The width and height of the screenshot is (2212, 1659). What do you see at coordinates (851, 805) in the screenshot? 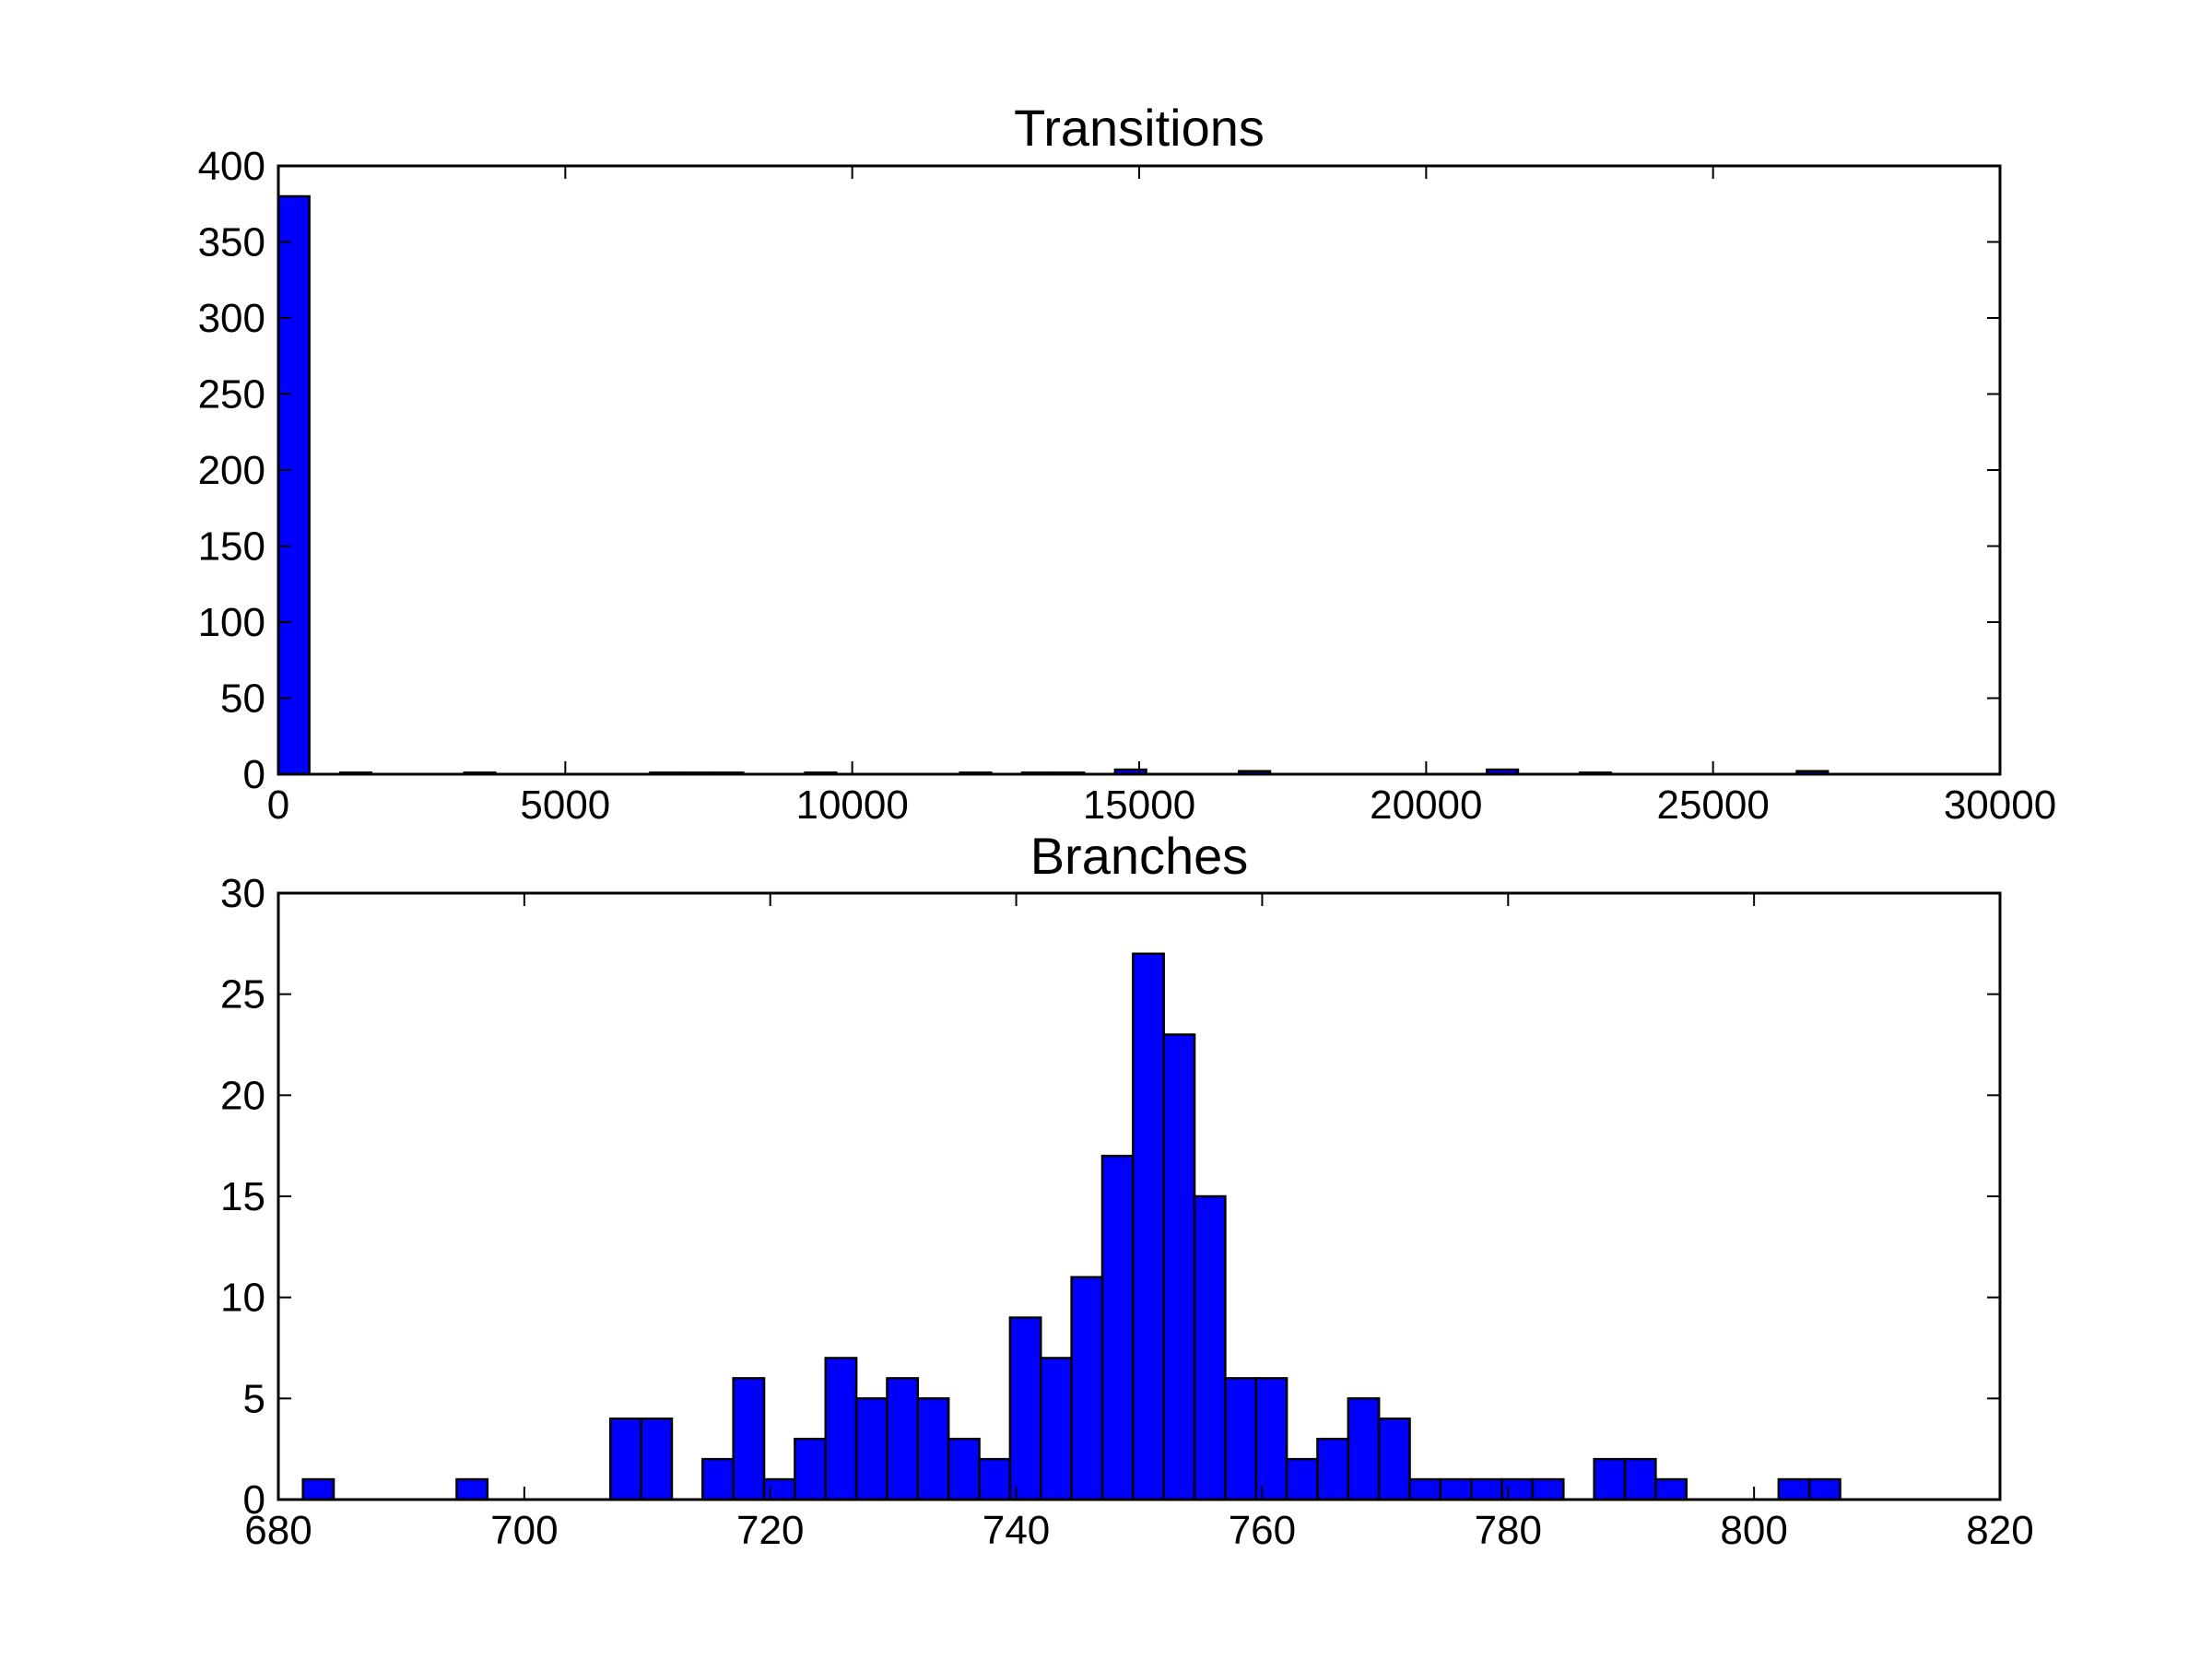
I see `transitions-x-tick-label: 10000` at bounding box center [851, 805].